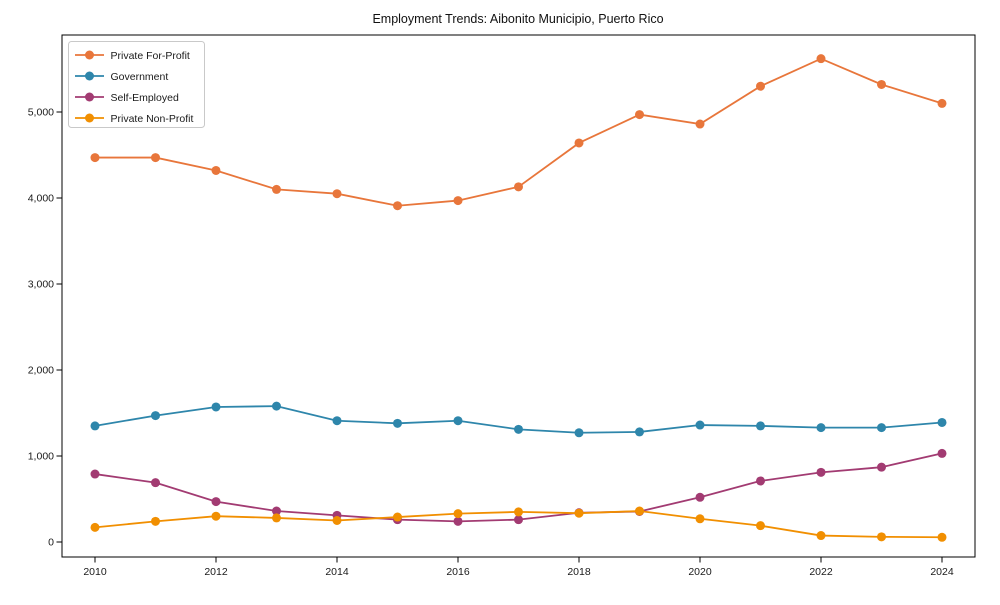 The height and width of the screenshot is (605, 1000). What do you see at coordinates (145, 98) in the screenshot?
I see `legend-self-employed-label: Self-Employed` at bounding box center [145, 98].